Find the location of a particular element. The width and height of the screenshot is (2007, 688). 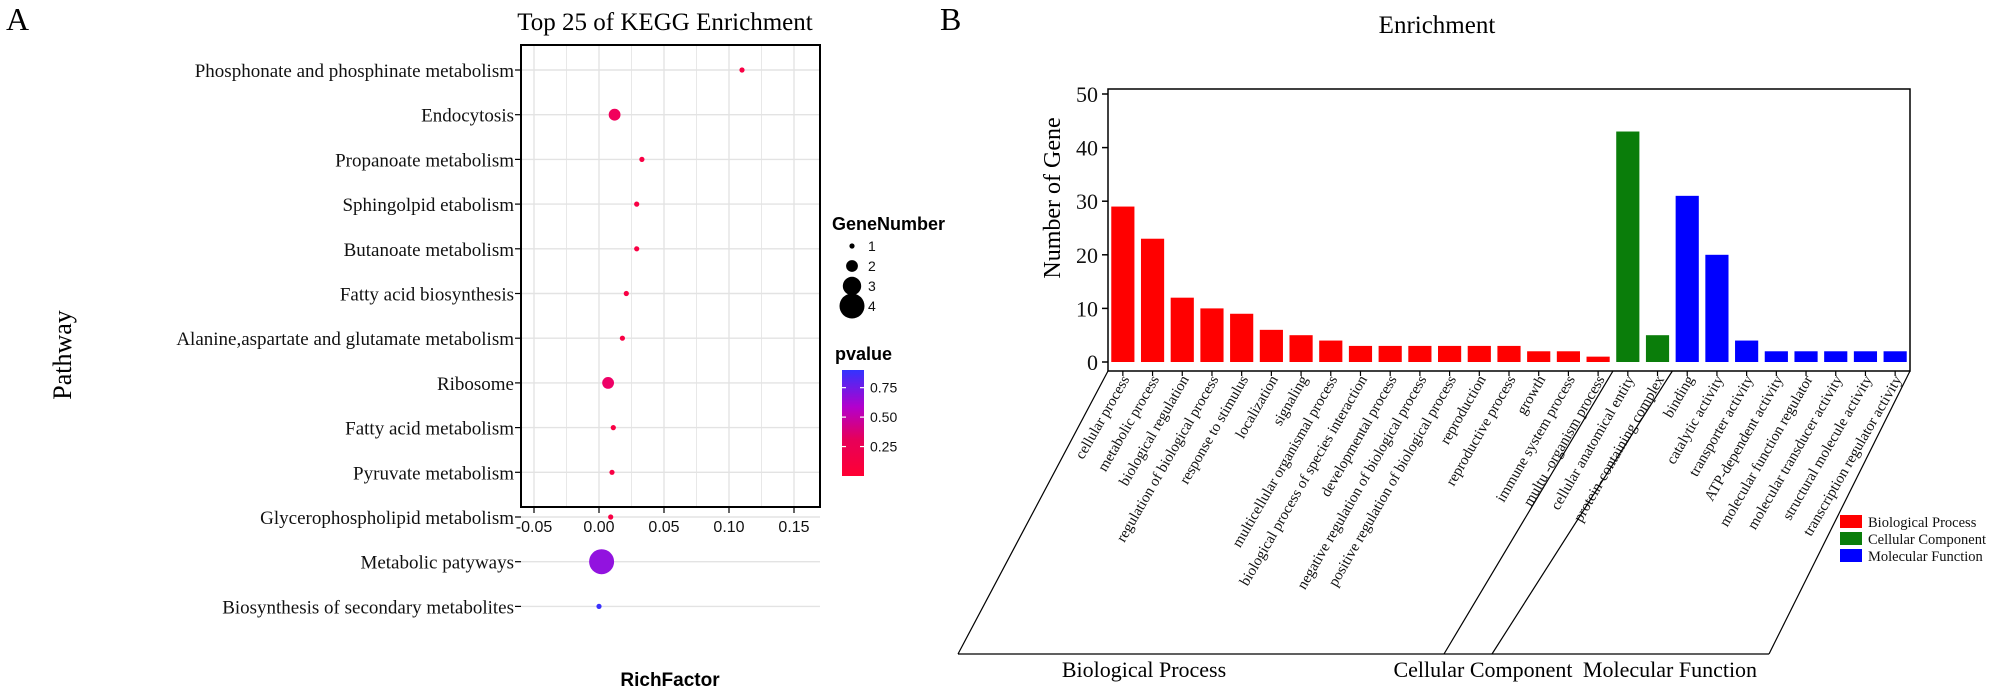

kegg-x-tick-label: -0.05 is located at coordinates (534, 527).